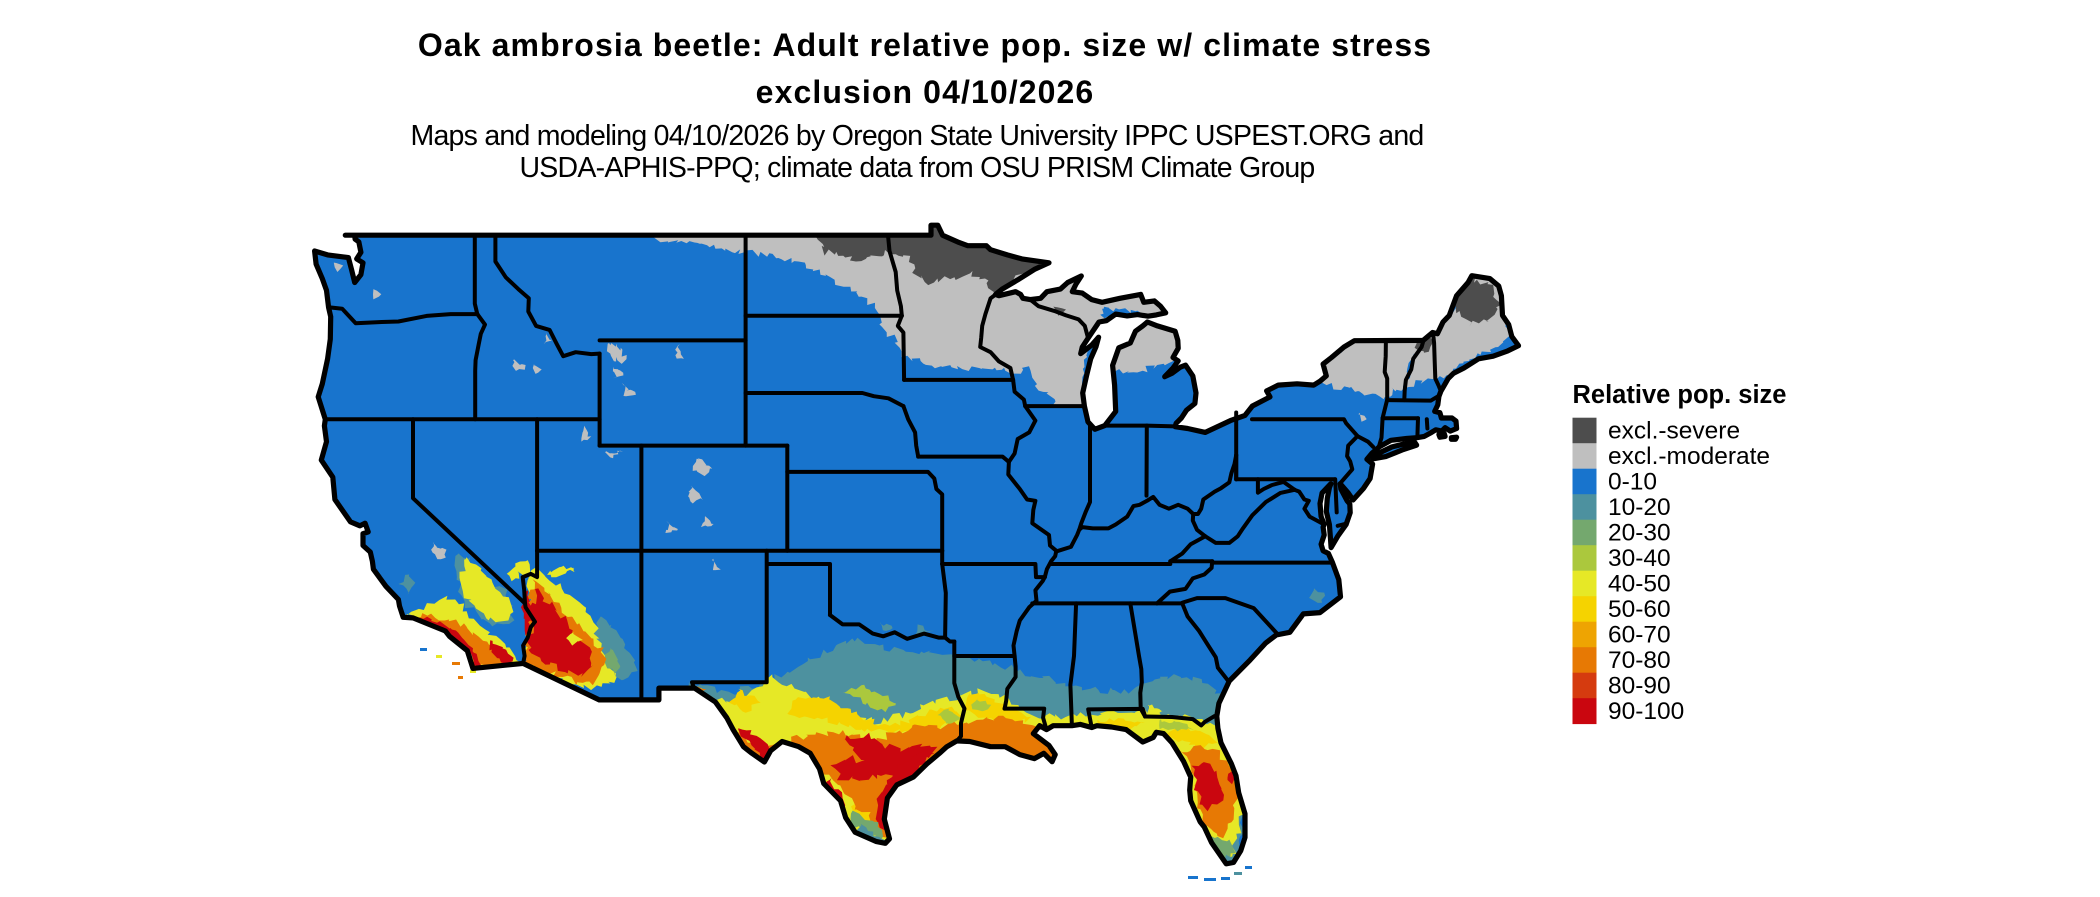 The width and height of the screenshot is (2100, 897). I want to click on svg-text: excl.-severe, so click(1674, 430).